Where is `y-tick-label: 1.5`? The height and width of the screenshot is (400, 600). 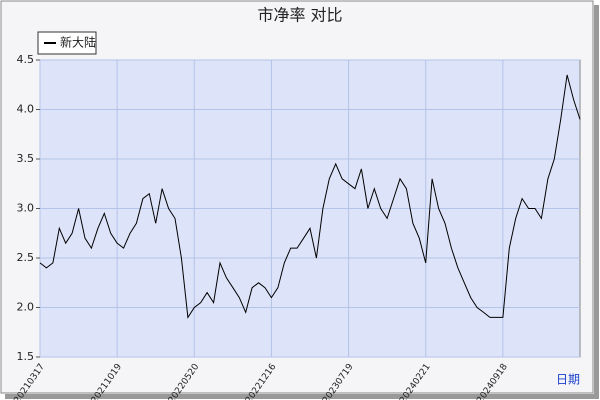 y-tick-label: 1.5 is located at coordinates (26, 356).